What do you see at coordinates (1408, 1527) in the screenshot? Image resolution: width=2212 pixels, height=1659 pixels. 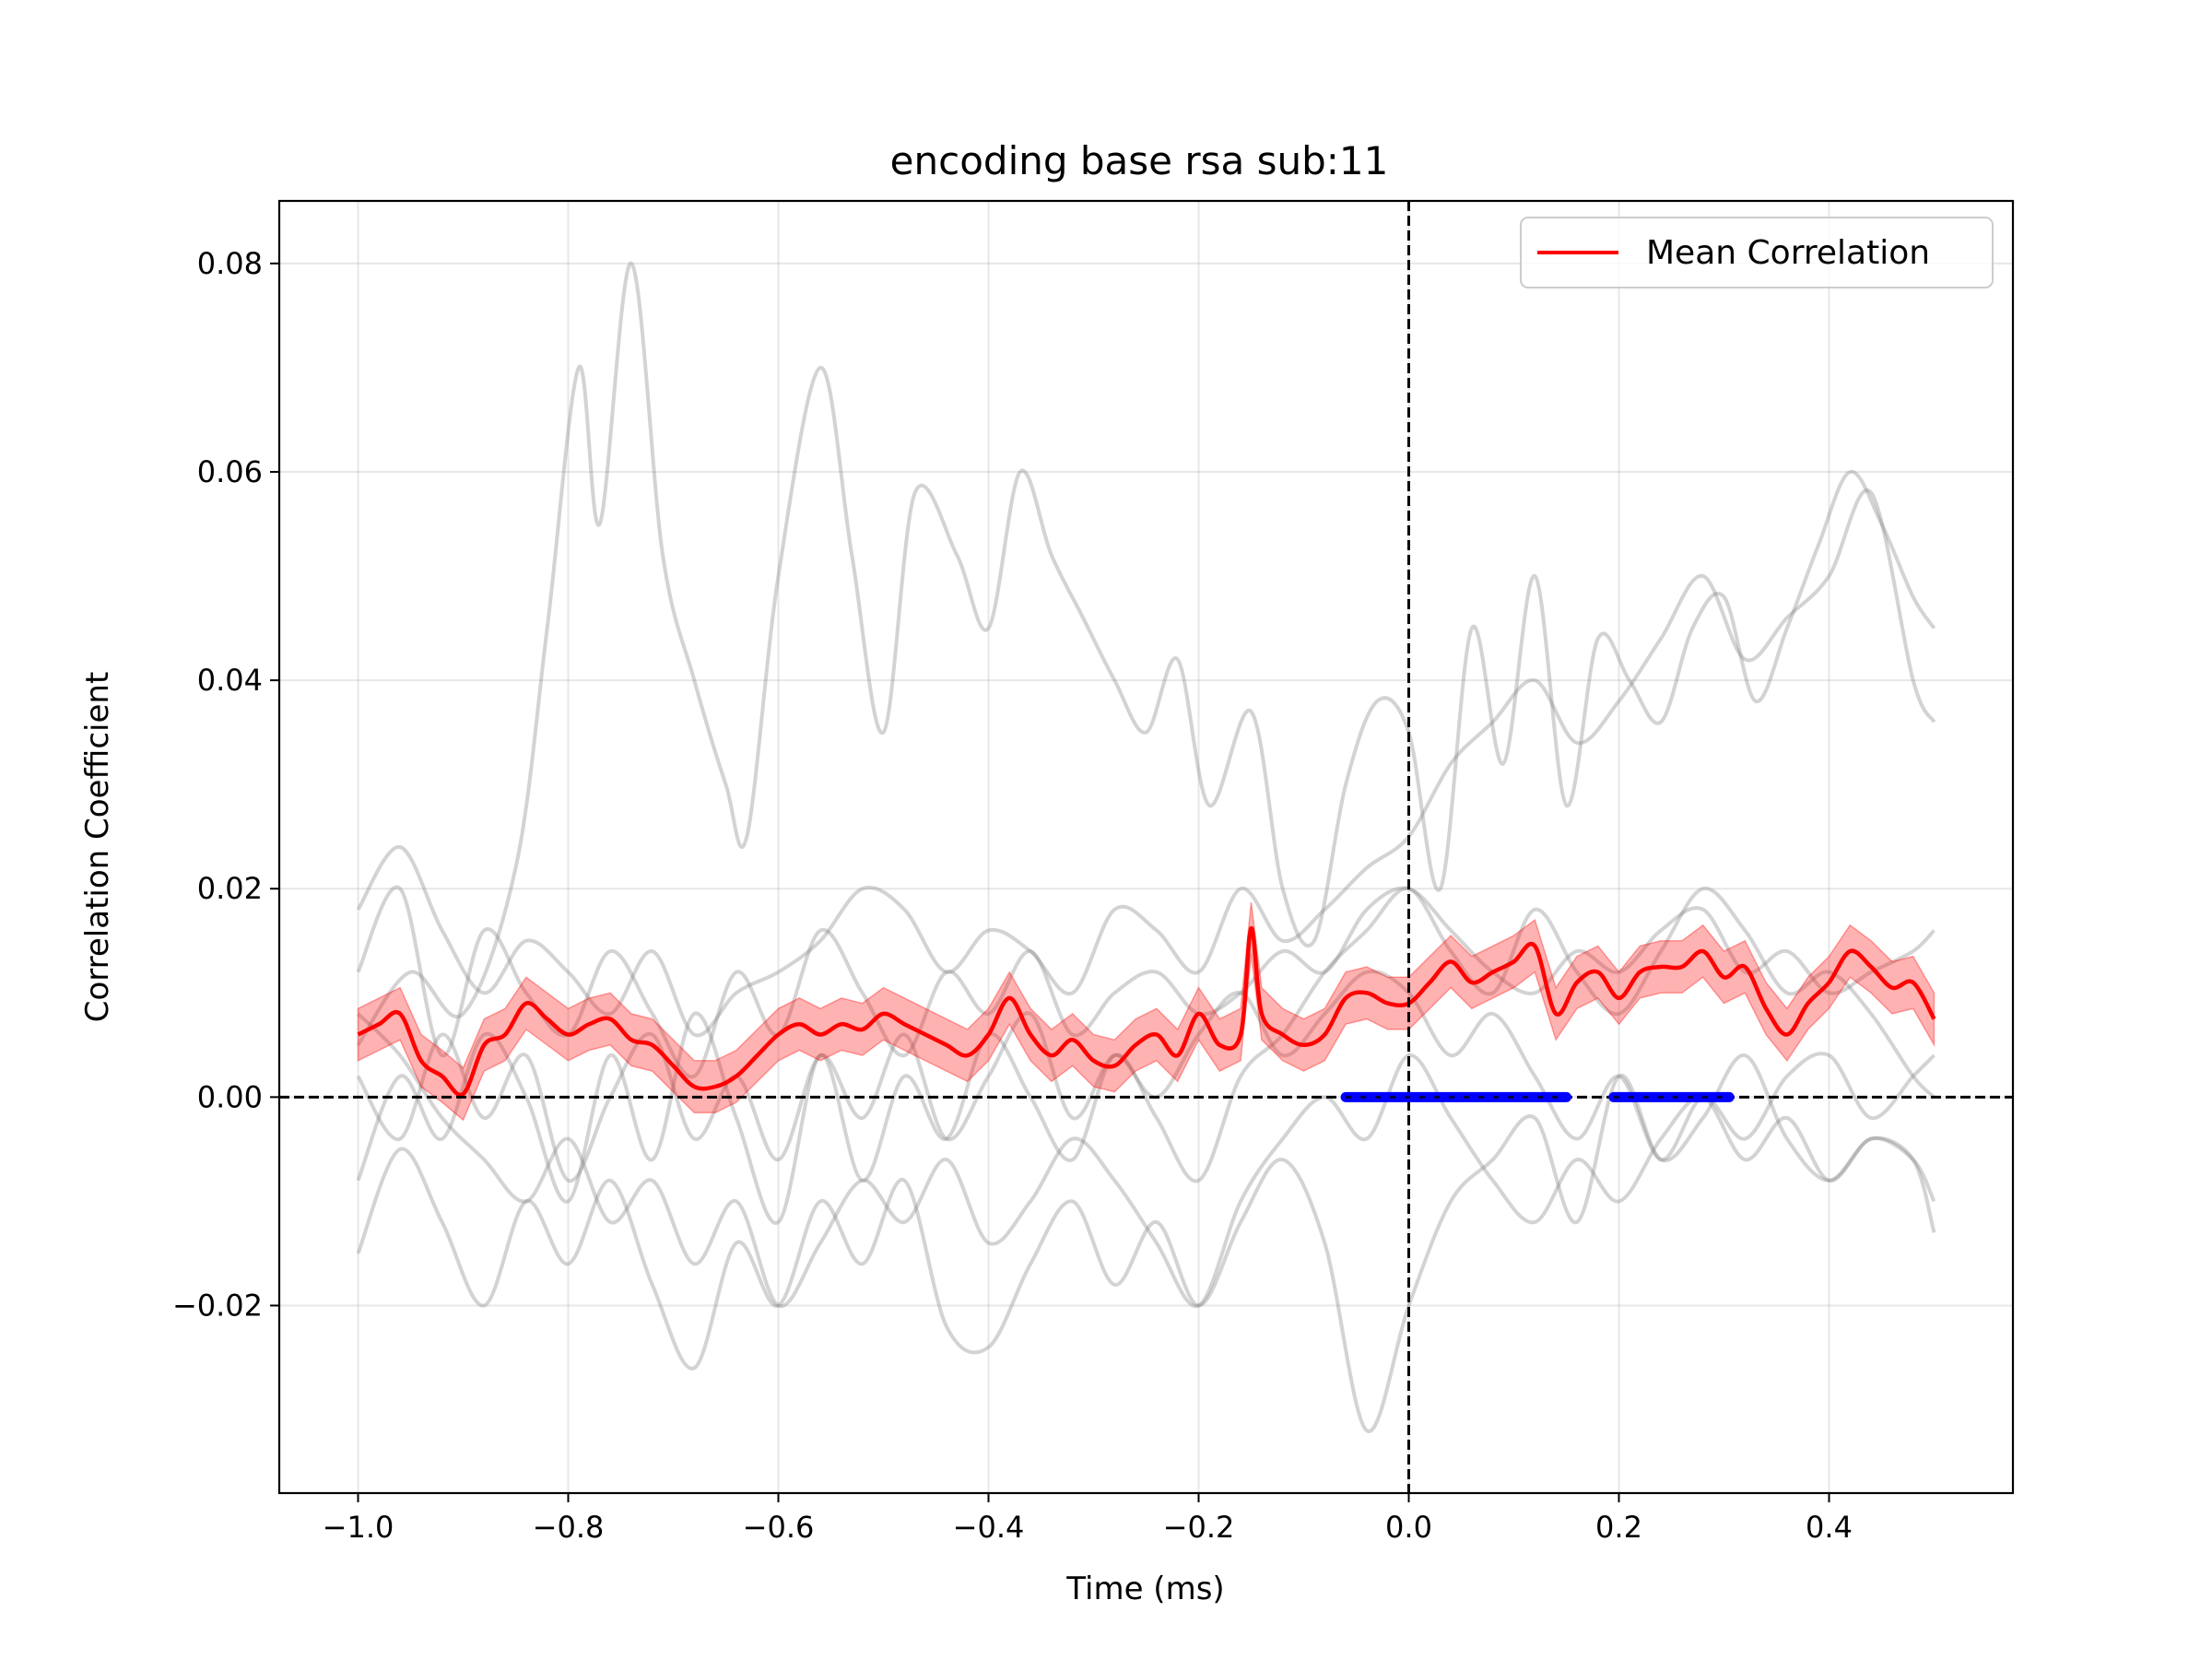 I see `x-tick-label: 0.0` at bounding box center [1408, 1527].